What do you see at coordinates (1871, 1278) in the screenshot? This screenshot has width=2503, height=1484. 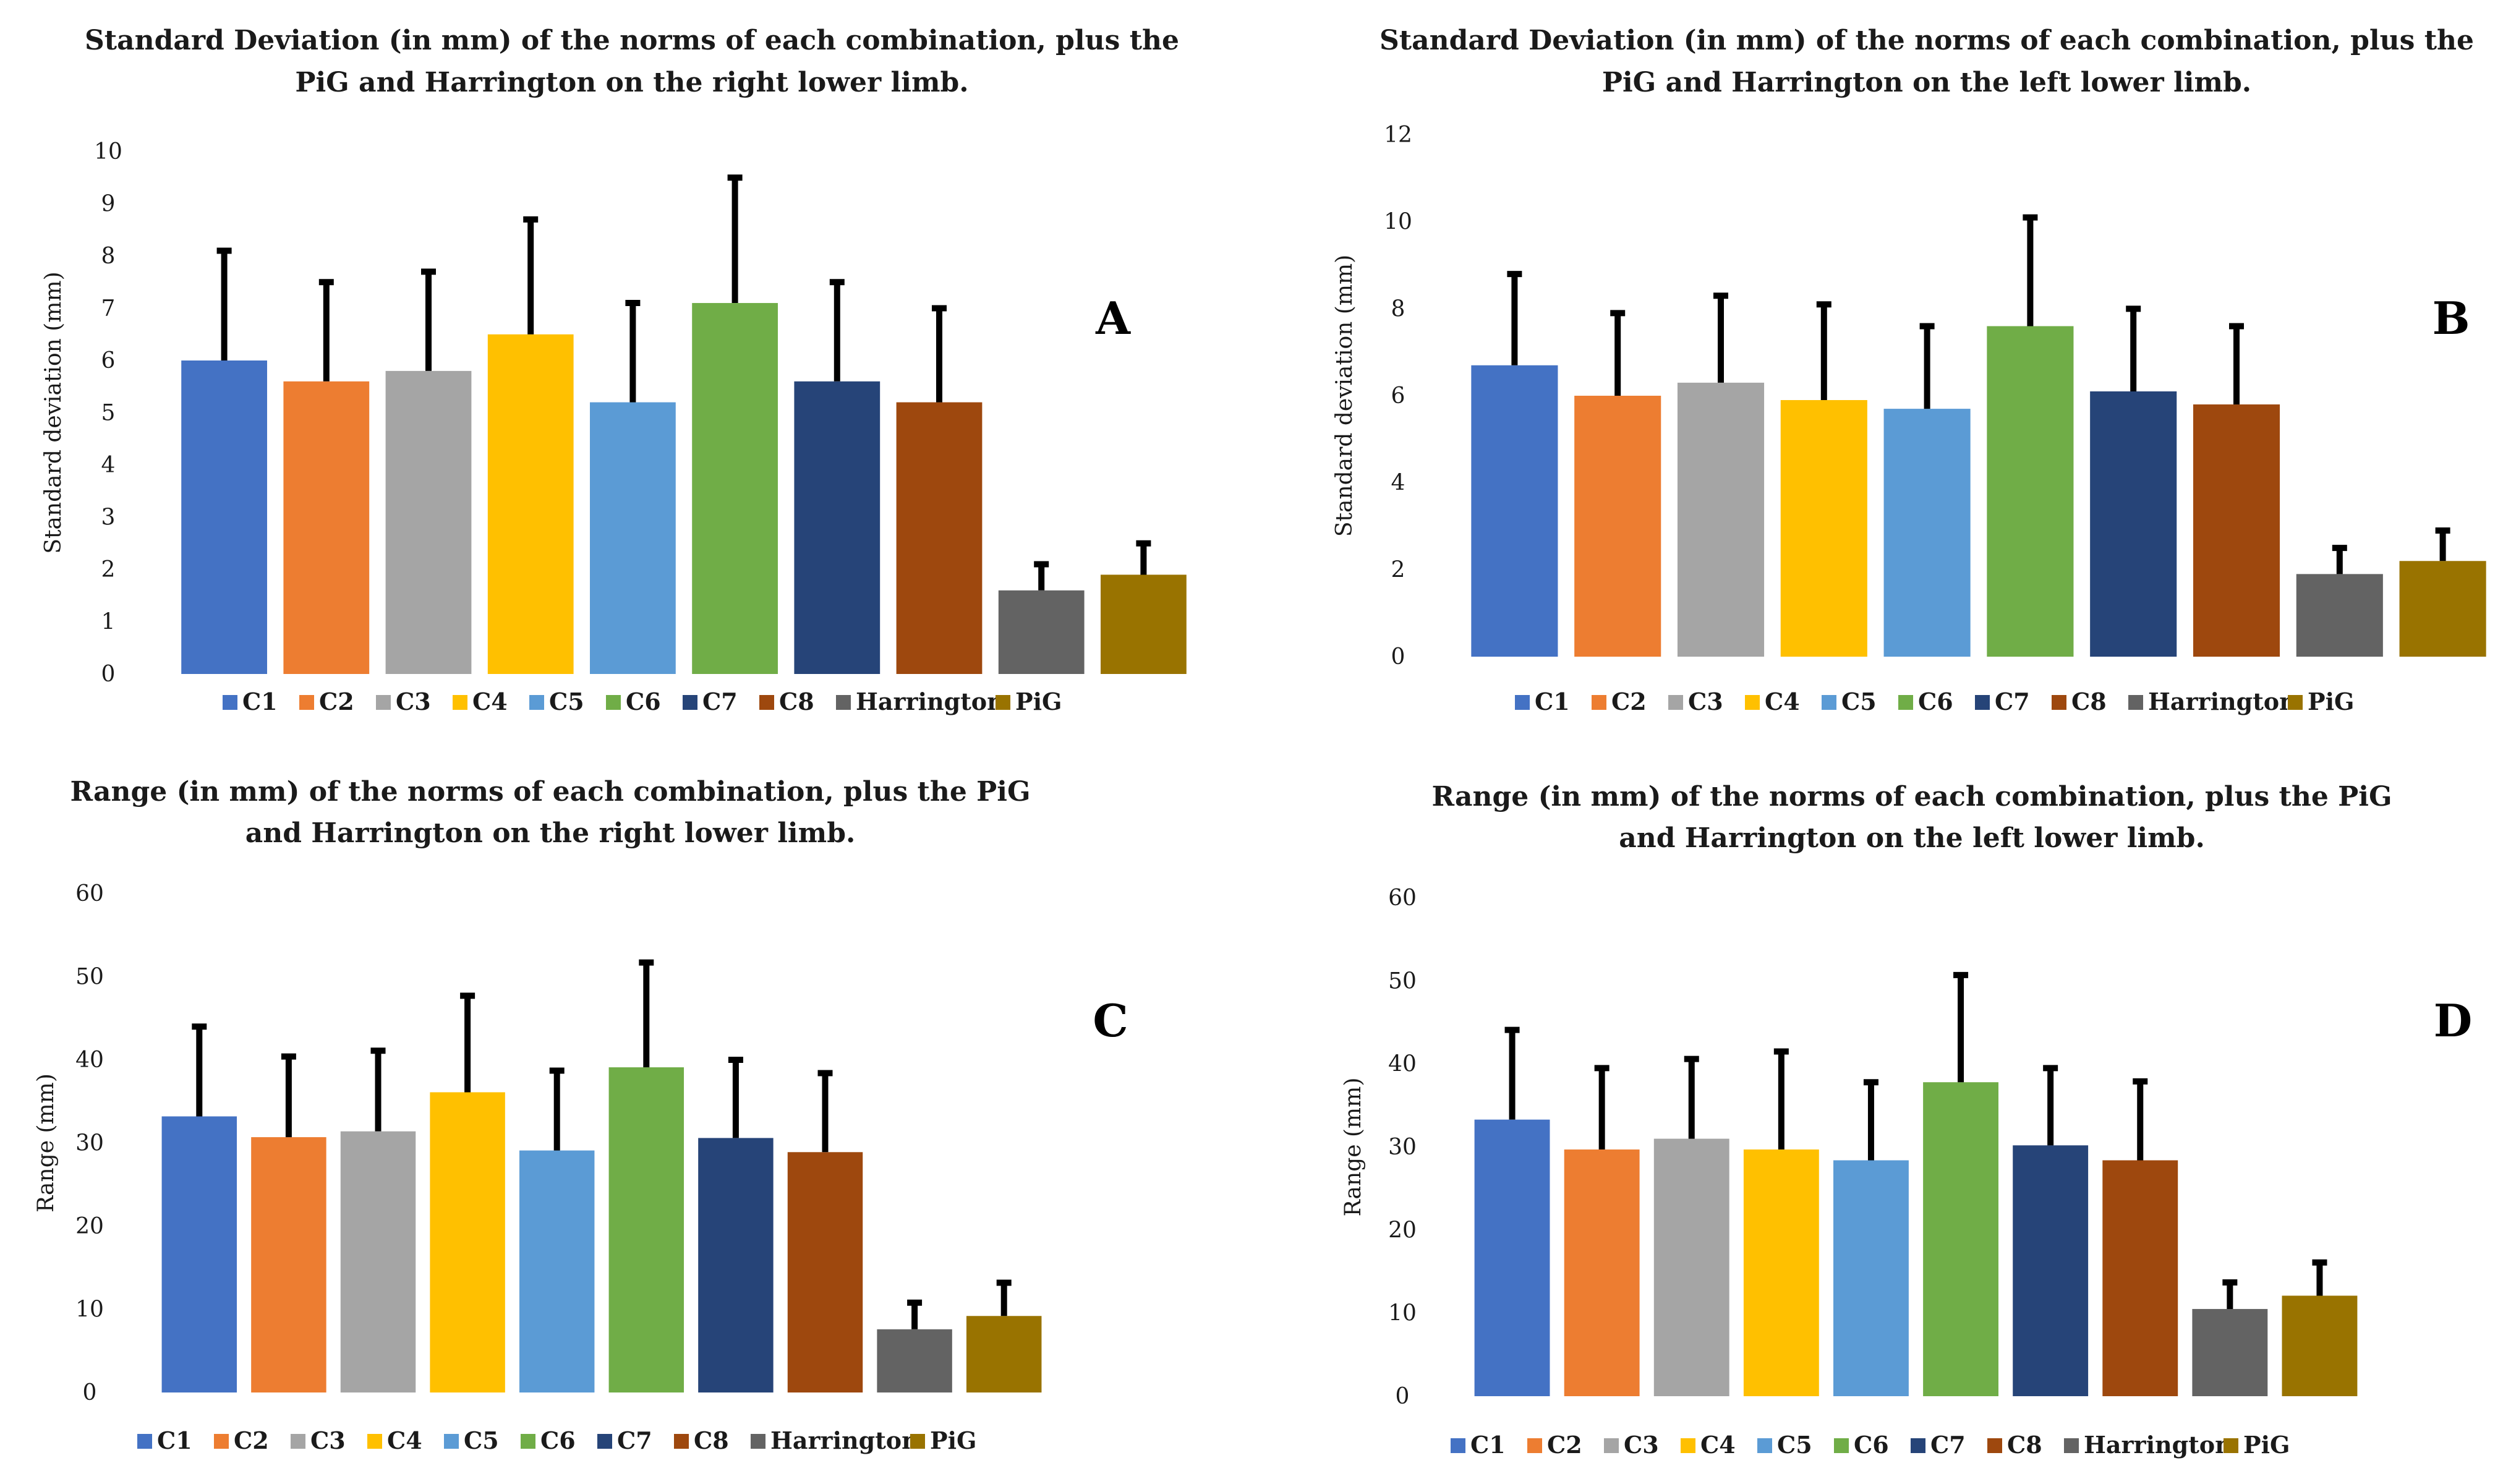 I see `bar-c5` at bounding box center [1871, 1278].